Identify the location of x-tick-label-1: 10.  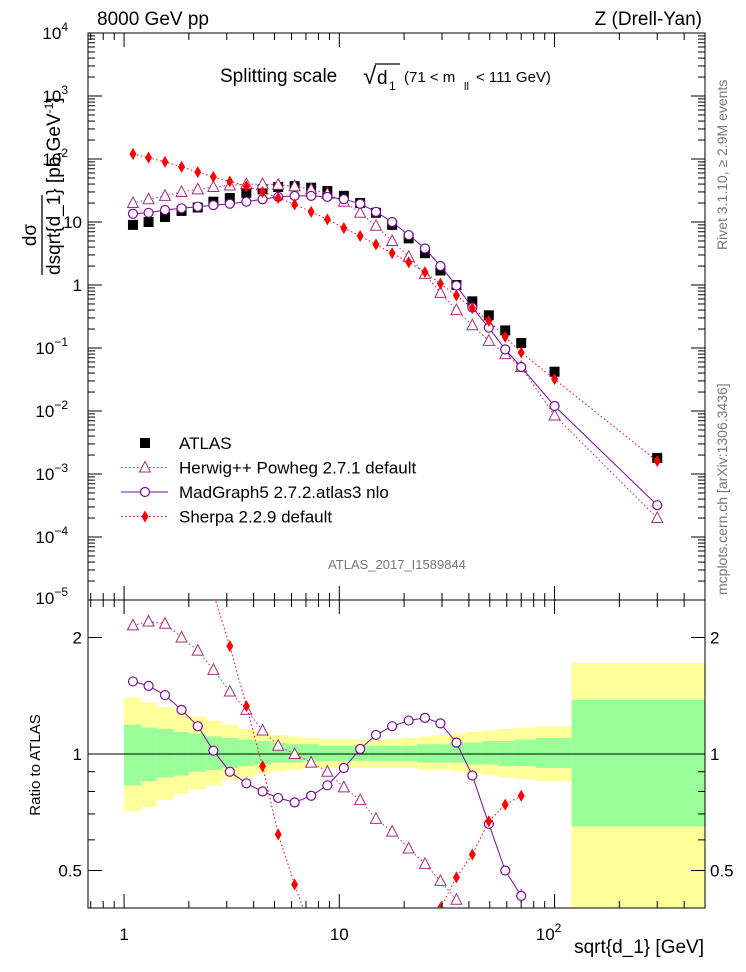
(339, 934).